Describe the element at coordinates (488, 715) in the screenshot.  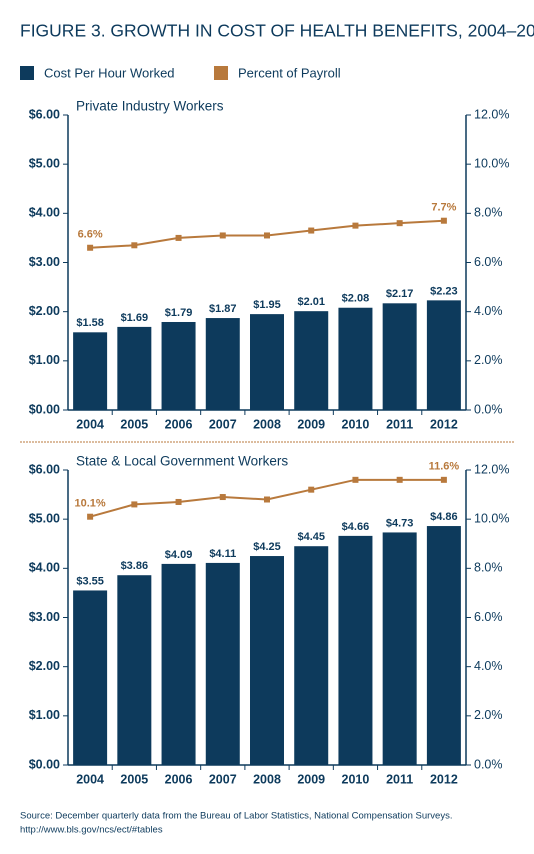
I see `y2-tick-label: 2.0%` at that location.